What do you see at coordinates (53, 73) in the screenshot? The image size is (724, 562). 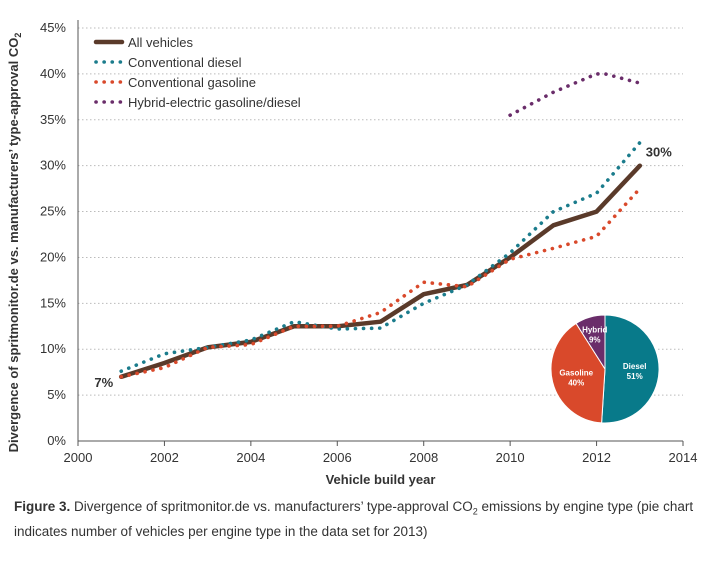 I see `y-tick-label: 40%` at bounding box center [53, 73].